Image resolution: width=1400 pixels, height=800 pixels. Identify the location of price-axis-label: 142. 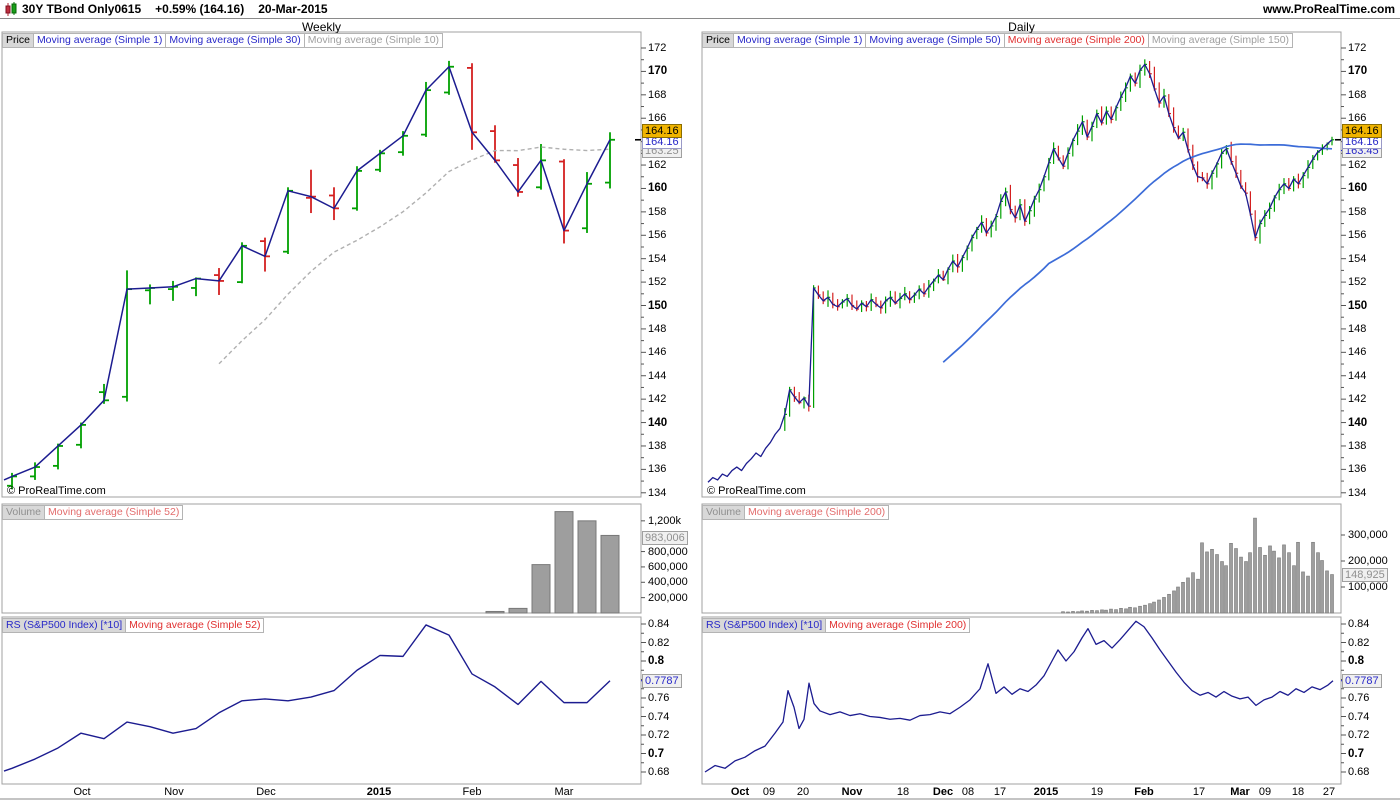
(1357, 399).